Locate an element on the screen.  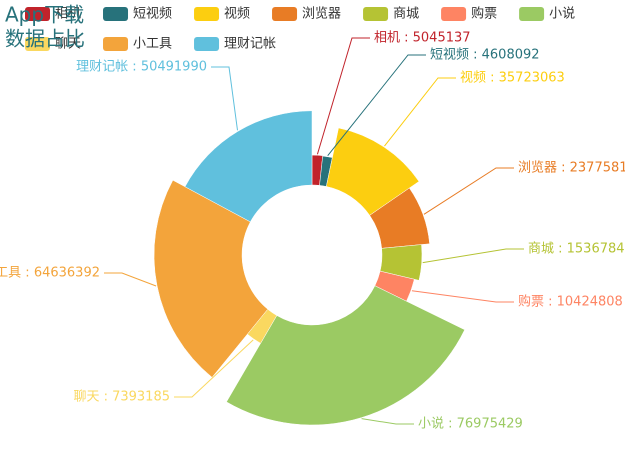
legend-item: 浏览器 is located at coordinates (306, 14).